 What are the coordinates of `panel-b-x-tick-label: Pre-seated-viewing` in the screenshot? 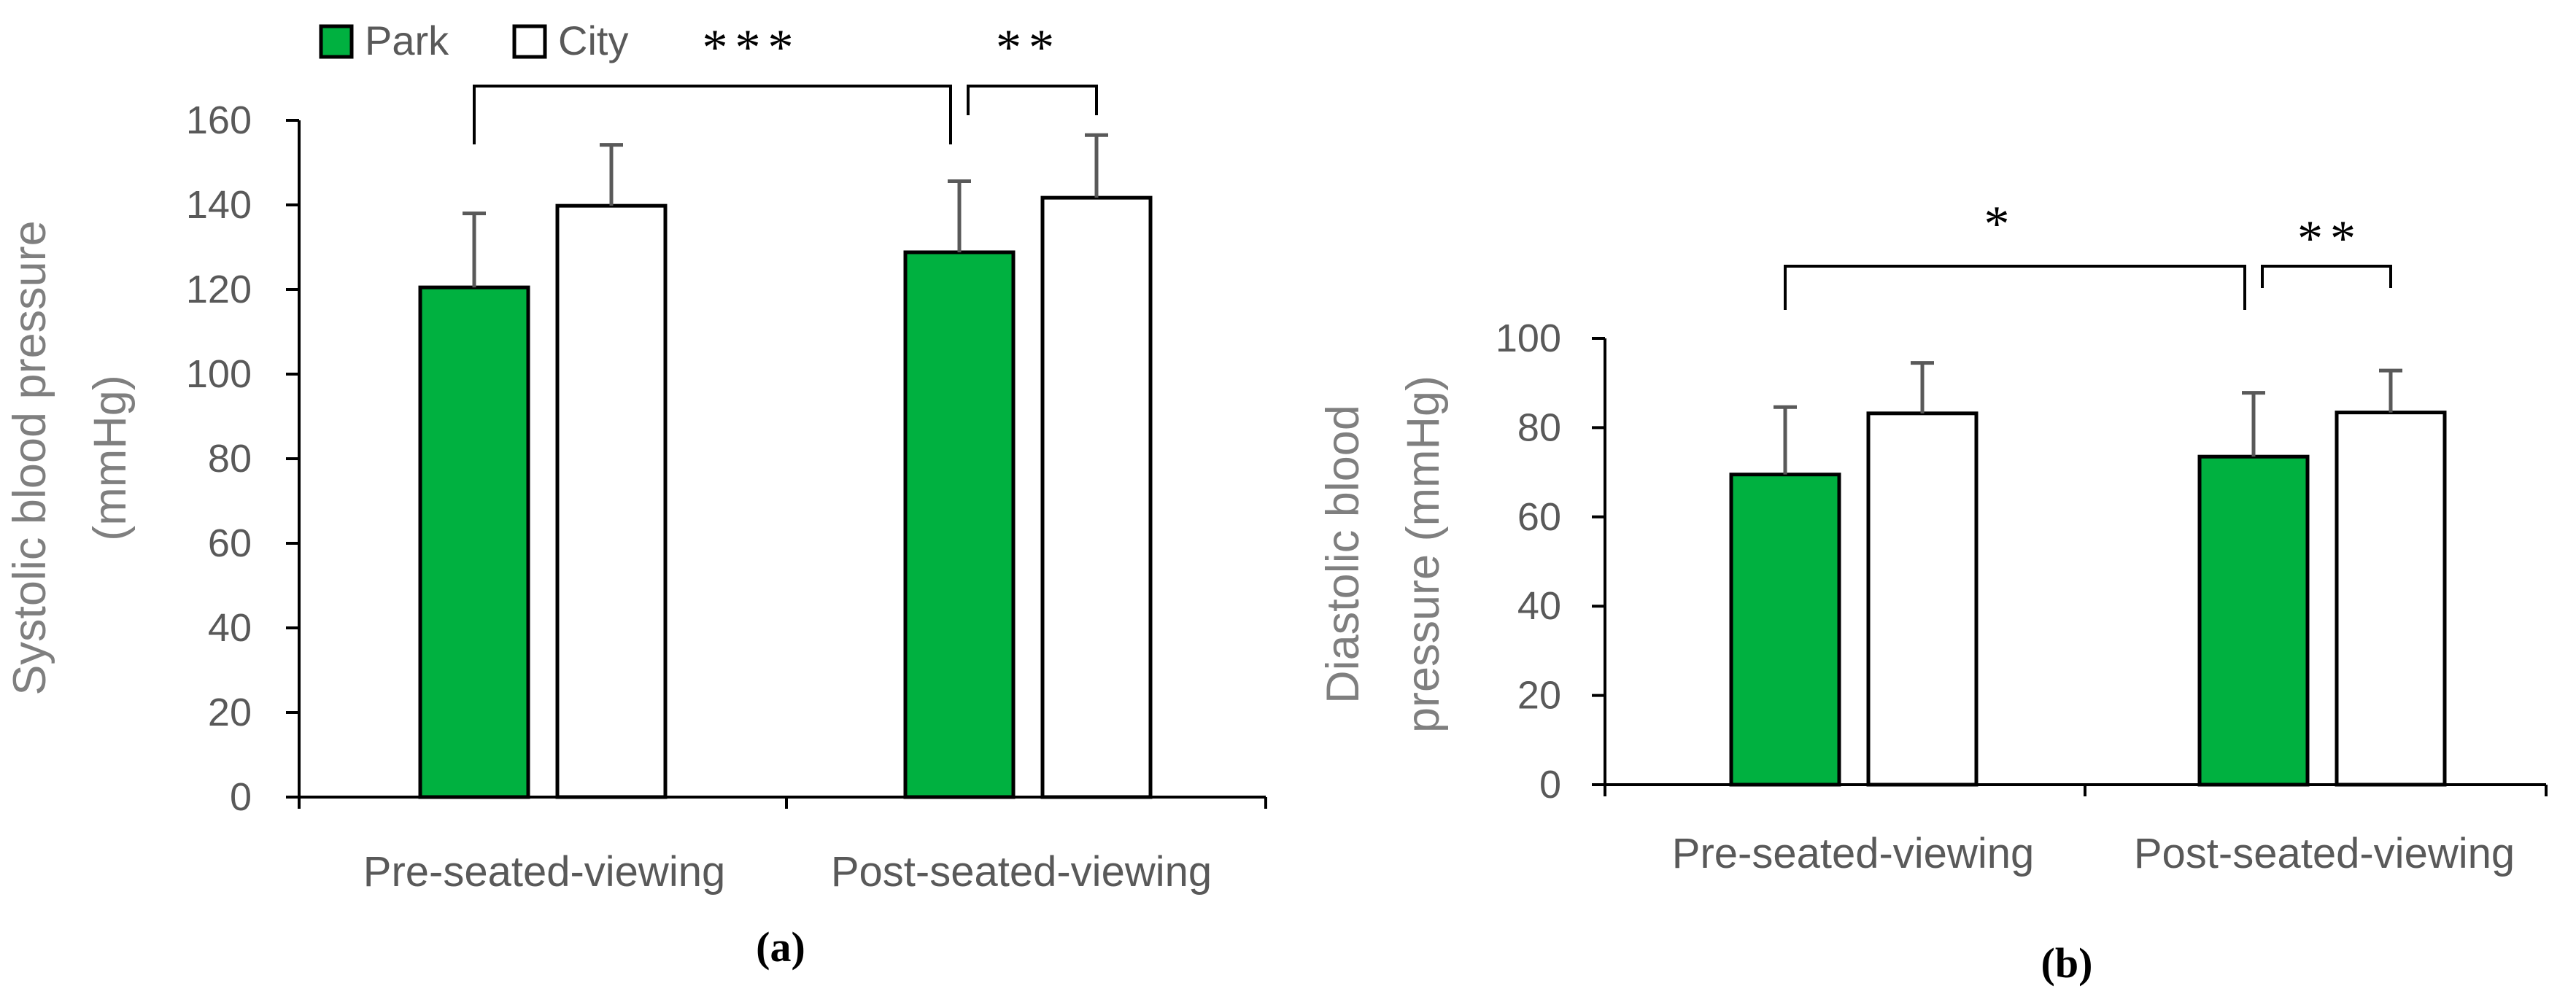 It's located at (1853, 854).